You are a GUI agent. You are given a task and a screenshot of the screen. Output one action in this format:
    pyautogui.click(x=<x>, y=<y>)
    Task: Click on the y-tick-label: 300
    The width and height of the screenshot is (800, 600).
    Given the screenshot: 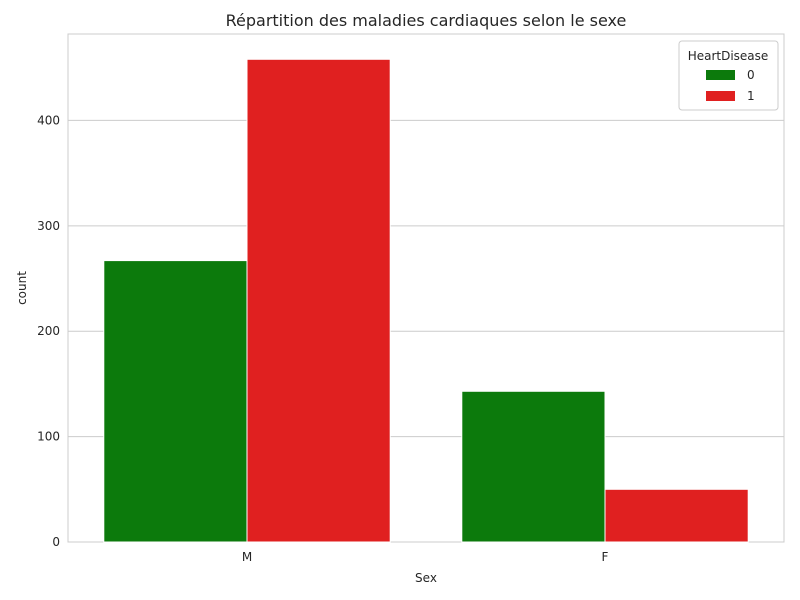 What is the action you would take?
    pyautogui.click(x=48, y=226)
    